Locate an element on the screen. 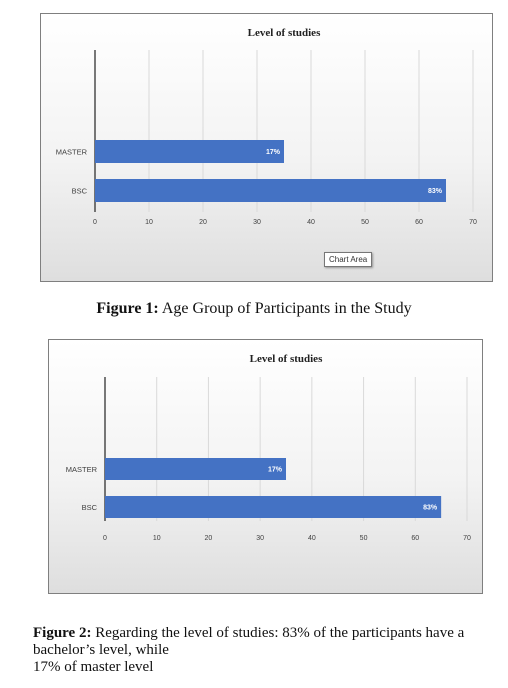 The image size is (508, 688). figure-2-text-line2: 17% of master level is located at coordinates (93, 667).